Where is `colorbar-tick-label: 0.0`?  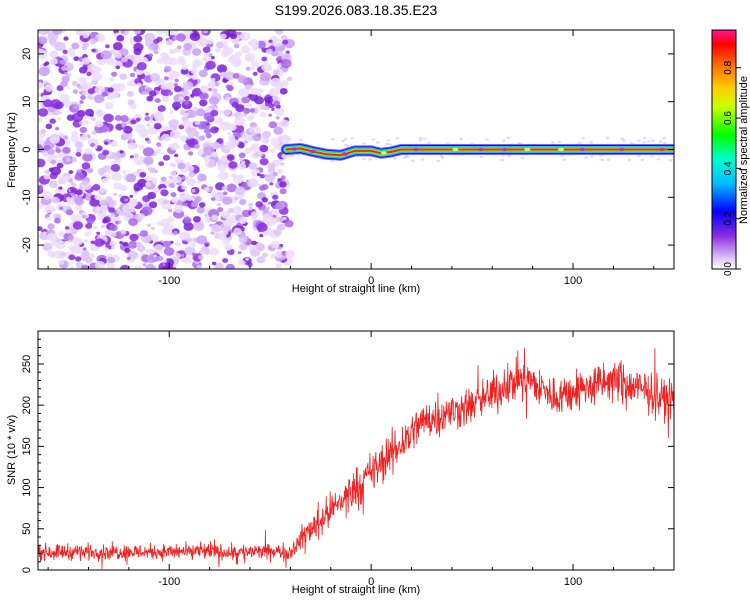 colorbar-tick-label: 0.0 is located at coordinates (728, 269).